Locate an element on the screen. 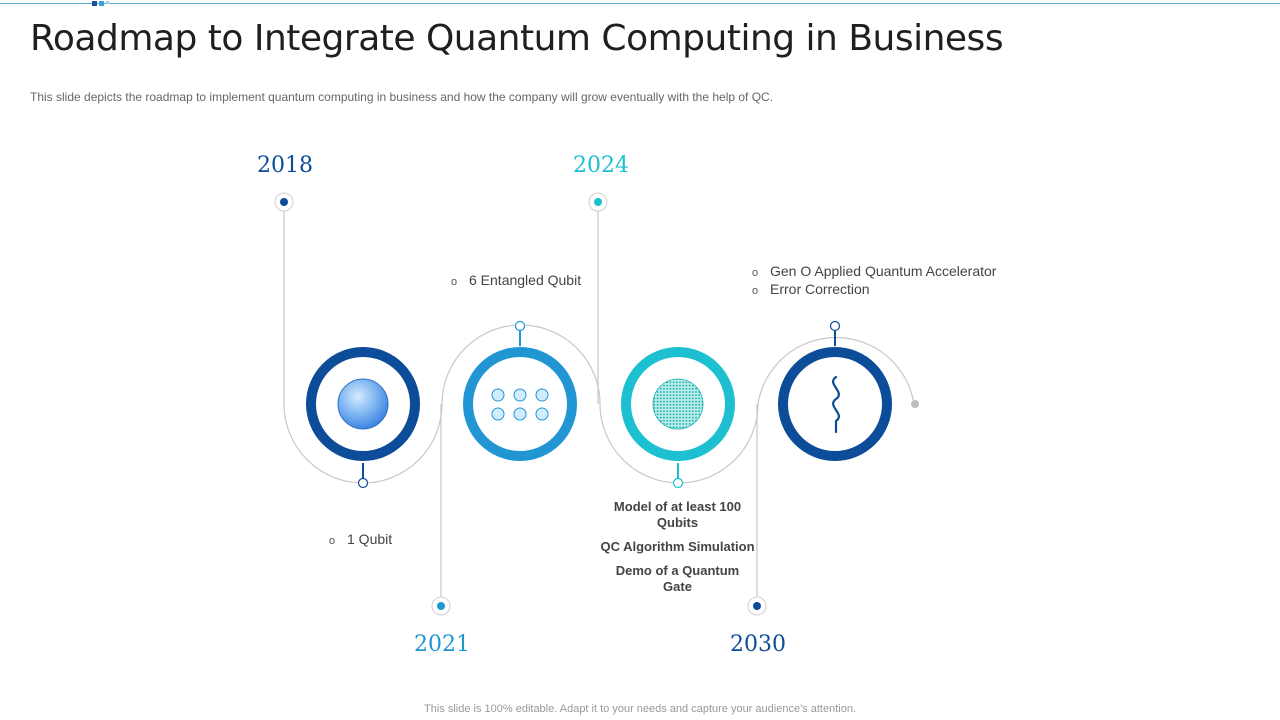  qubit-sphere-icon is located at coordinates (363, 404).